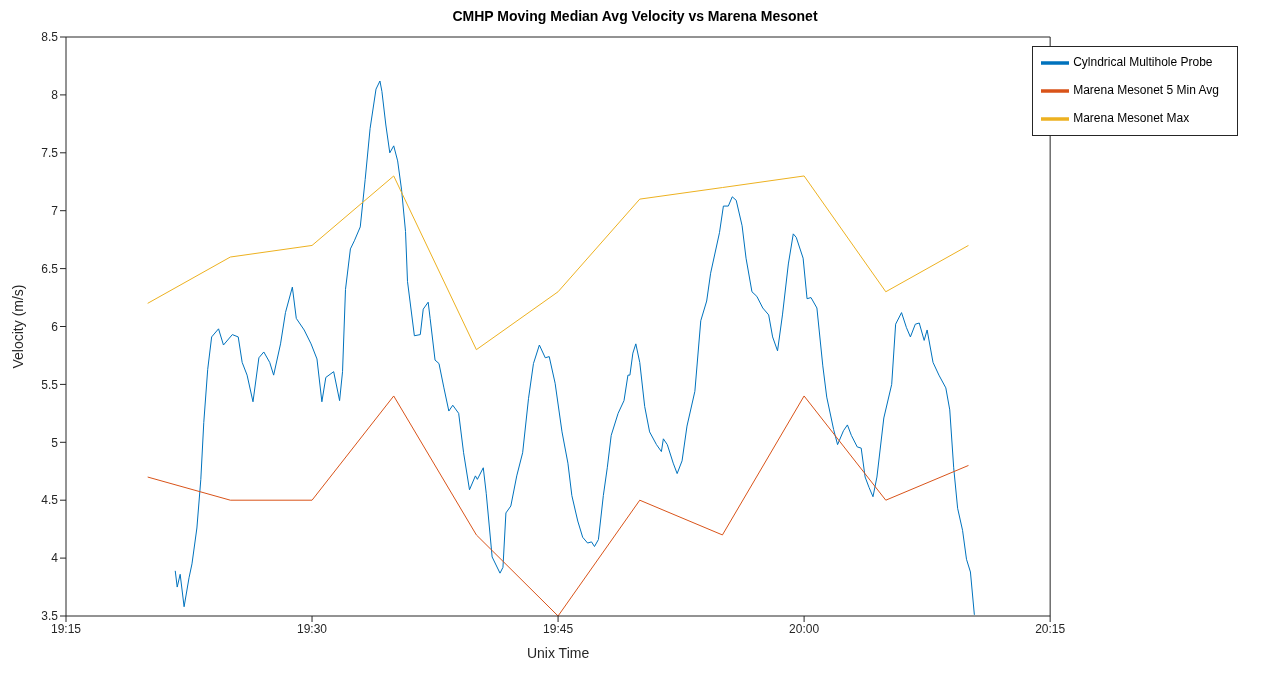 This screenshot has width=1270, height=678. Describe the element at coordinates (50, 616) in the screenshot. I see `y-tick-label: 3.5` at that location.